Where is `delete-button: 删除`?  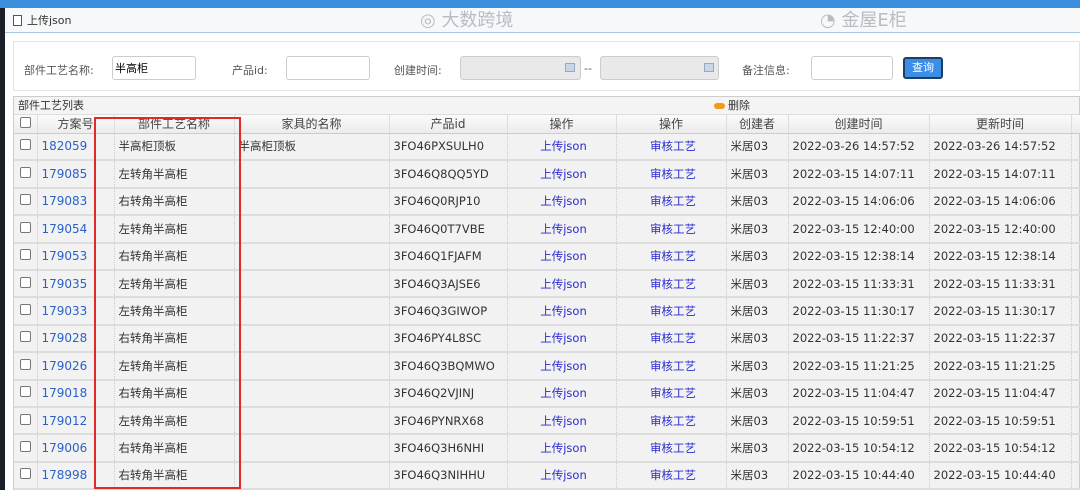 delete-button: 删除 is located at coordinates (732, 106).